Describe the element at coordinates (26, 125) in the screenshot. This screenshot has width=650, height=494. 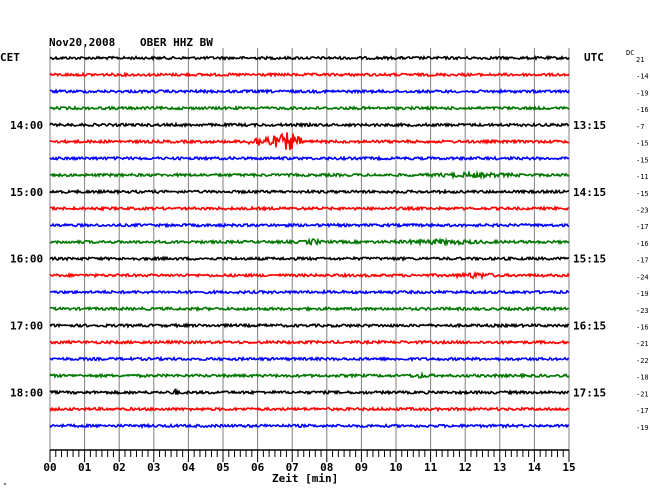
I see `left-time-label: 14:00` at that location.